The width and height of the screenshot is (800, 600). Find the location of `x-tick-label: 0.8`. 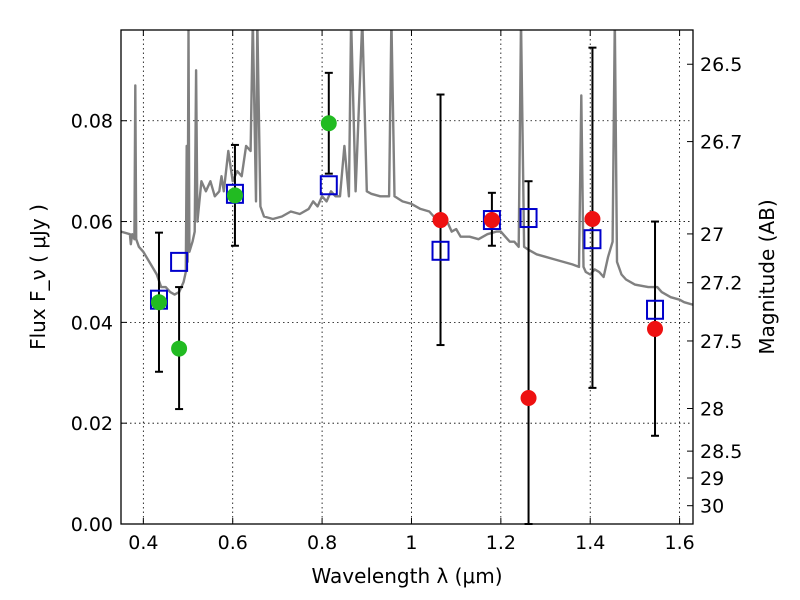

x-tick-label: 0.8 is located at coordinates (322, 543).